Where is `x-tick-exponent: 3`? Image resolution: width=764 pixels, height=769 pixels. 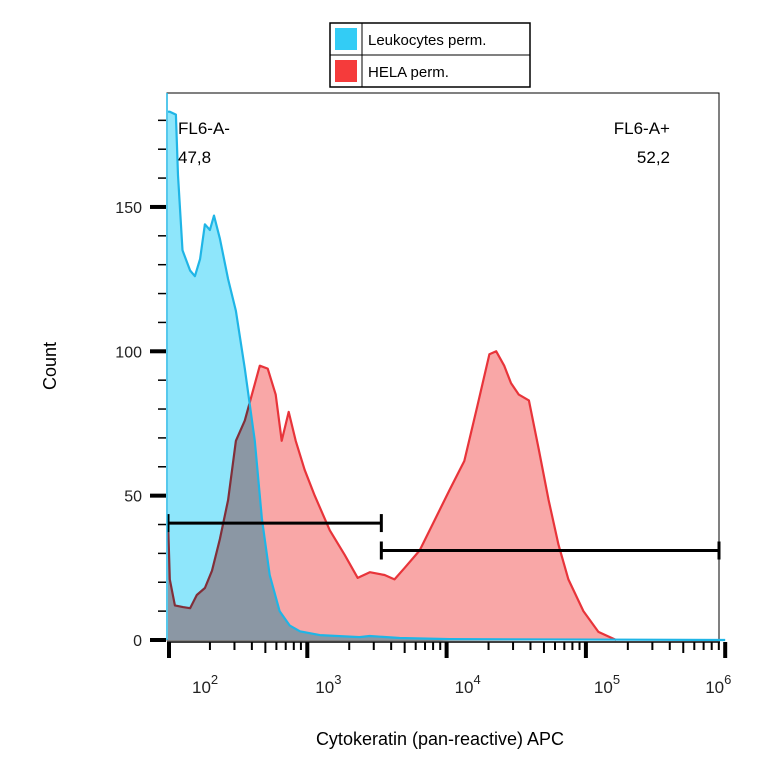 x-tick-exponent: 3 is located at coordinates (337, 679).